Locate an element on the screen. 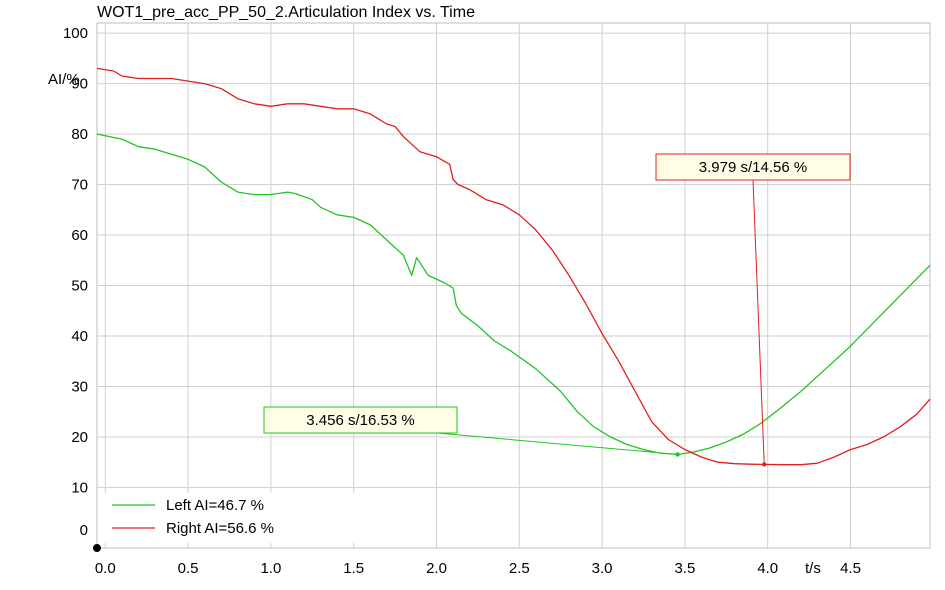 This screenshot has width=945, height=590. legend-box is located at coordinates (234, 518).